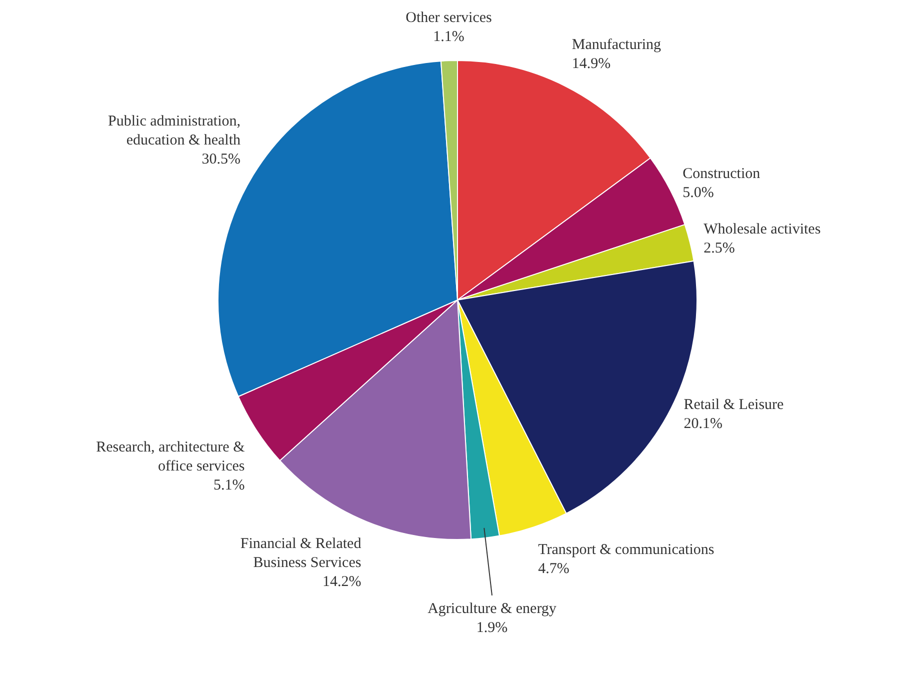 Image resolution: width=915 pixels, height=685 pixels. What do you see at coordinates (626, 550) in the screenshot?
I see `slice-label: Transport & communications` at bounding box center [626, 550].